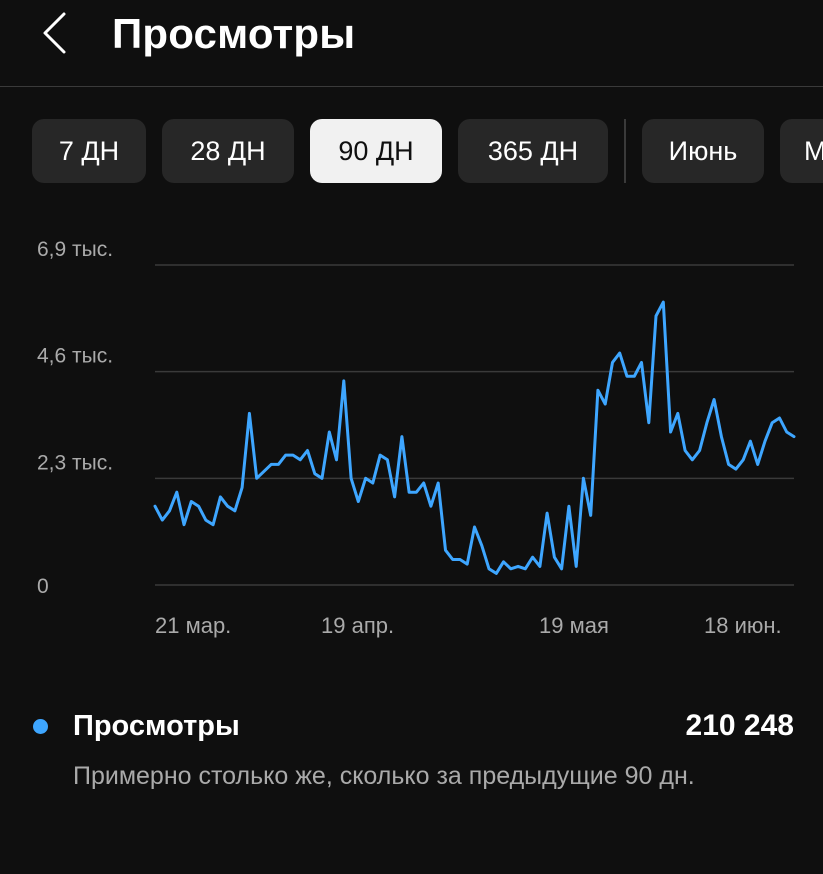 Image resolution: width=823 pixels, height=874 pixels. What do you see at coordinates (376, 151) in the screenshot?
I see `period-chip-90-days: 90 ДН` at bounding box center [376, 151].